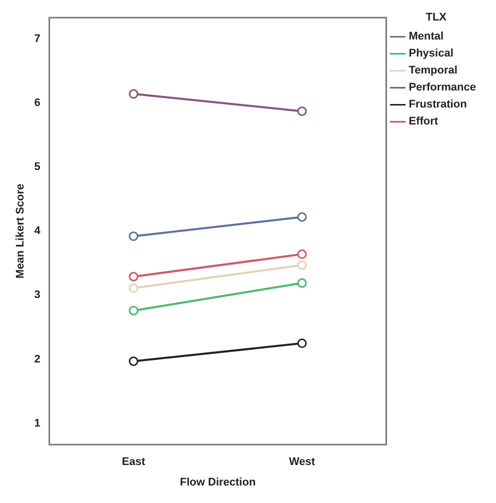 The width and height of the screenshot is (496, 503). I want to click on legend-title: TLX, so click(437, 18).